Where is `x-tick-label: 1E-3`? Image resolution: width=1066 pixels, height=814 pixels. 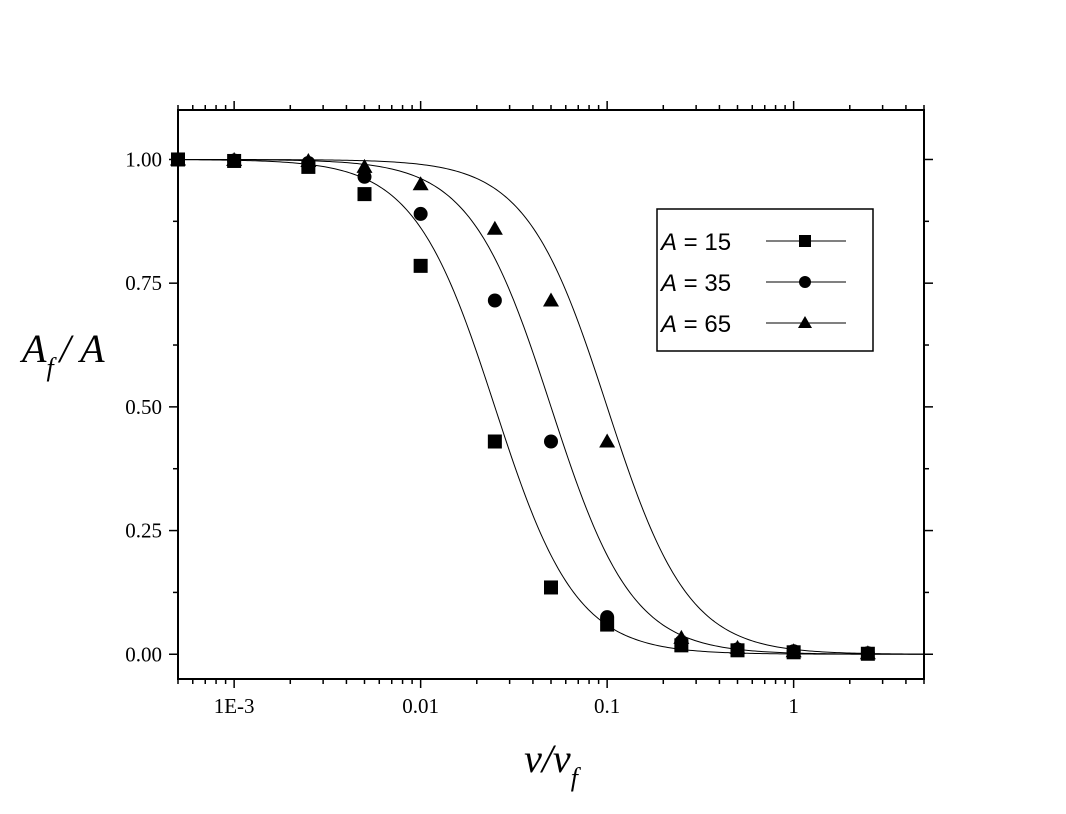
x-tick-label: 1E-3 is located at coordinates (234, 706).